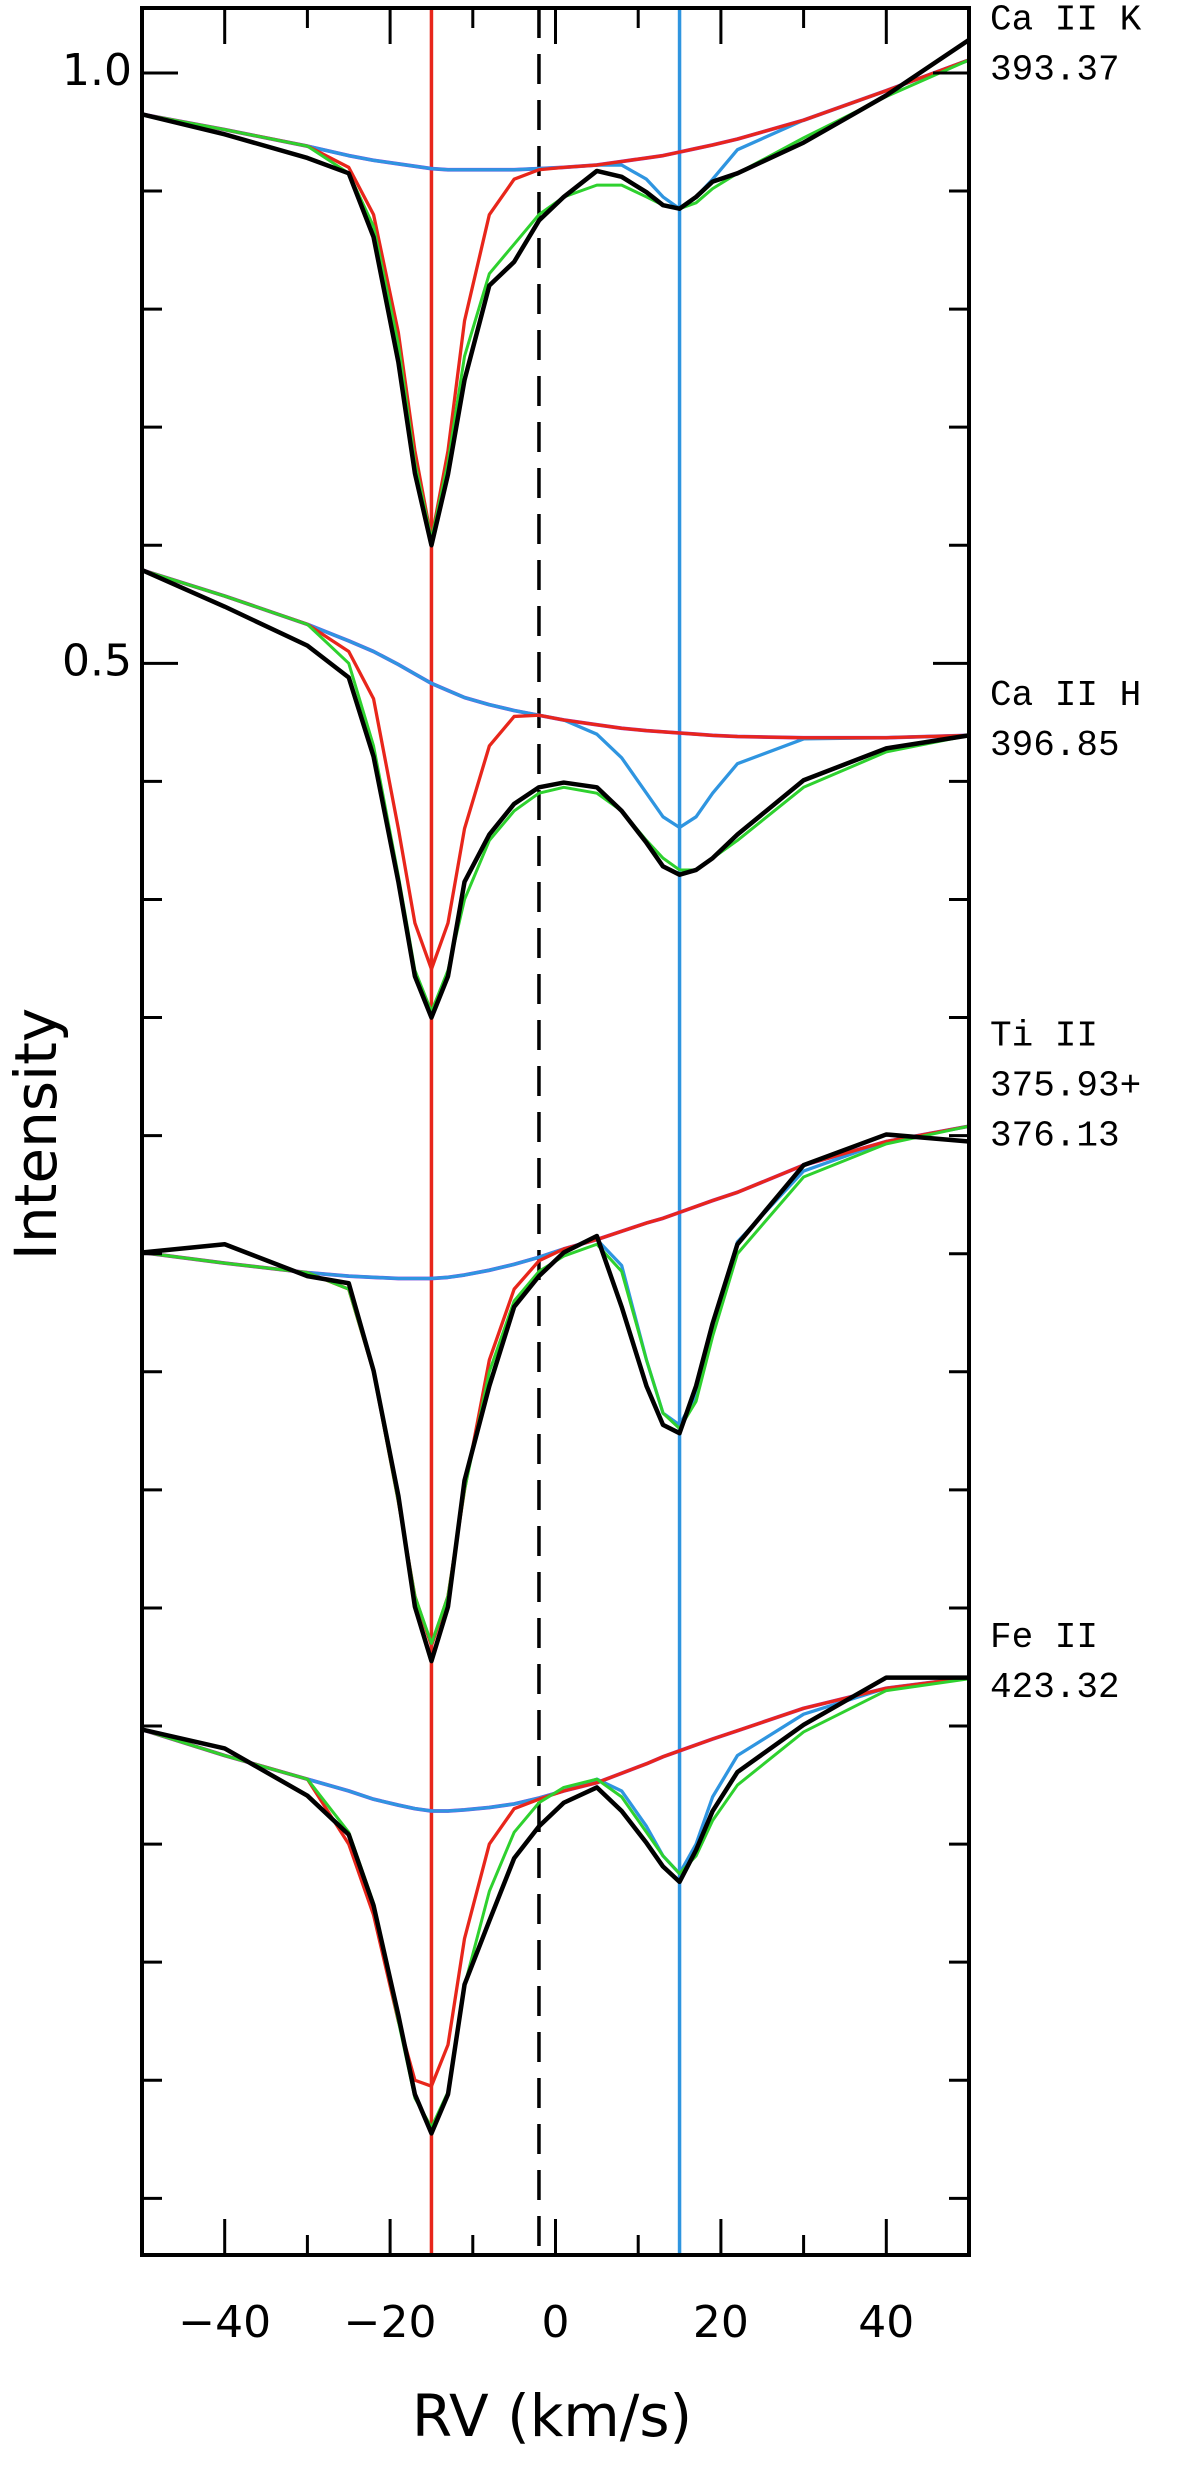 Image resolution: width=1200 pixels, height=2470 pixels. Describe the element at coordinates (1065, 1086) in the screenshot. I see `panel-label: 375.93+` at that location.